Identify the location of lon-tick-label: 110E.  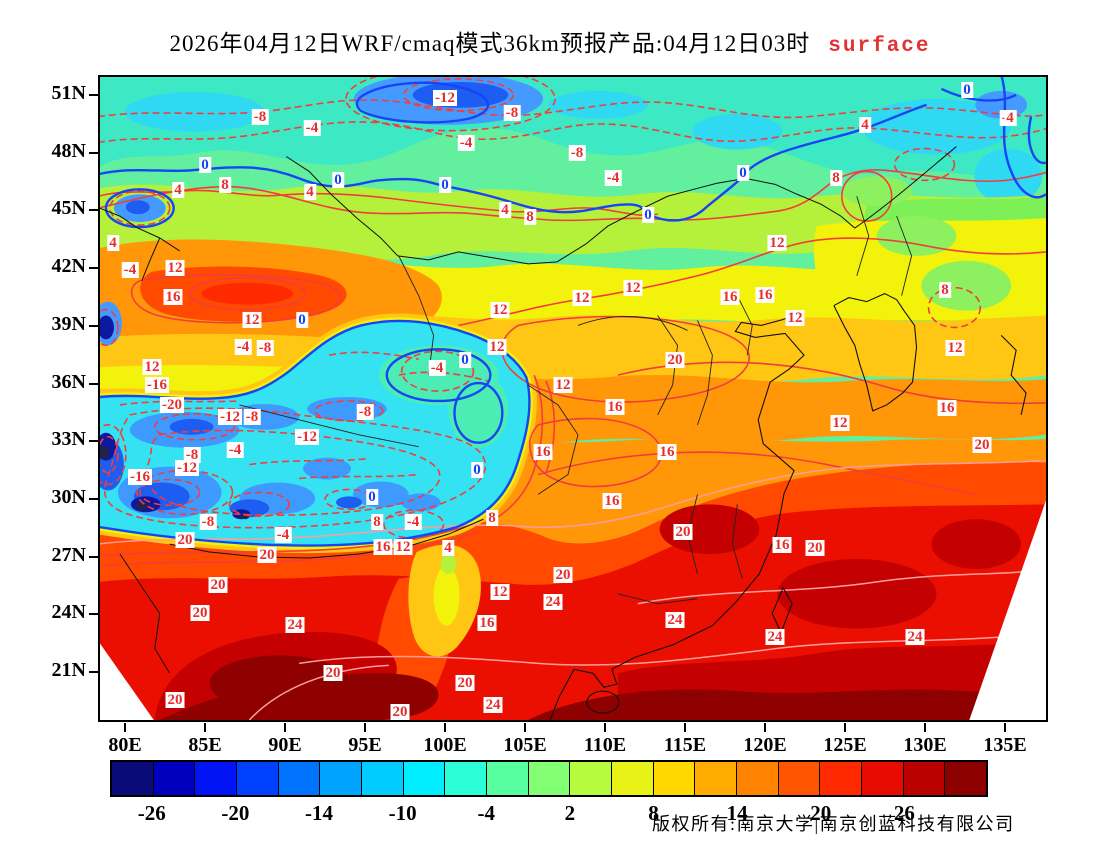
(605, 745).